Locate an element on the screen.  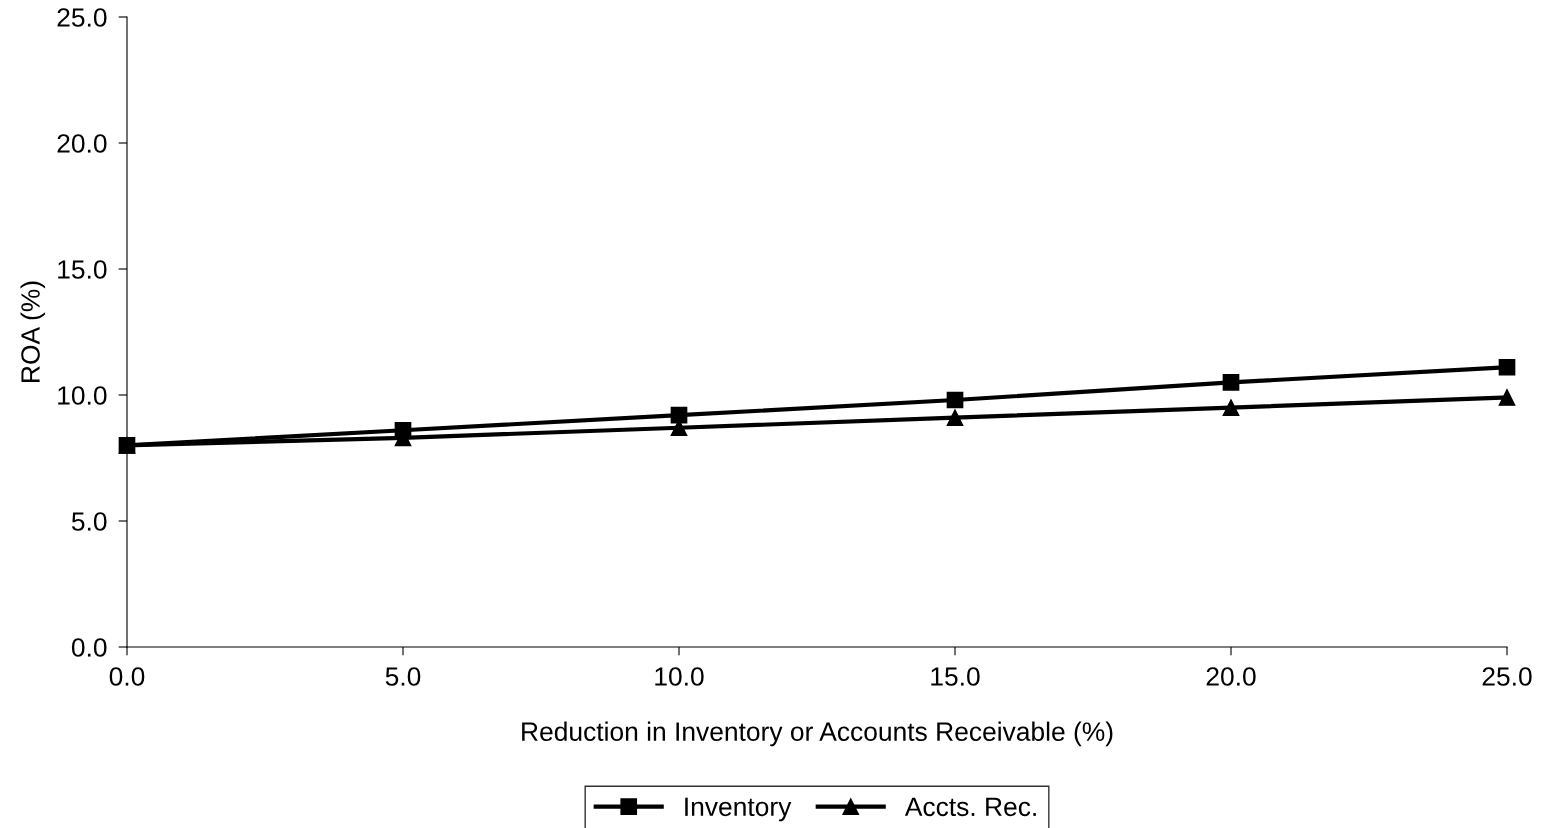
x-tick-label: 25.0 is located at coordinates (1507, 676).